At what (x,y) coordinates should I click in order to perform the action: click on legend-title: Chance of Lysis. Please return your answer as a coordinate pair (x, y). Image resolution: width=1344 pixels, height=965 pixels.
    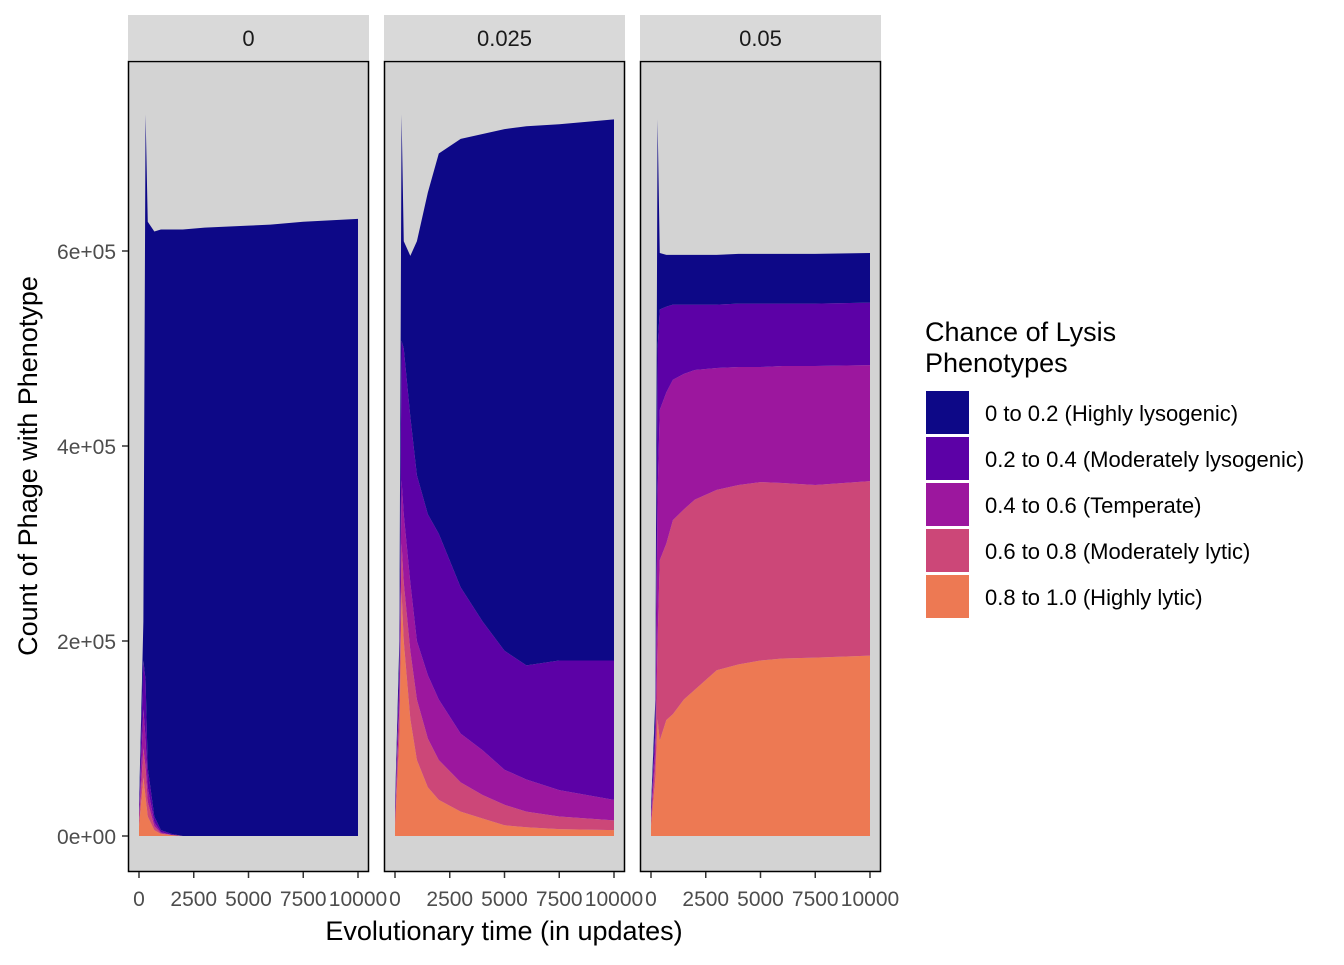
    Looking at the image, I should click on (1020, 332).